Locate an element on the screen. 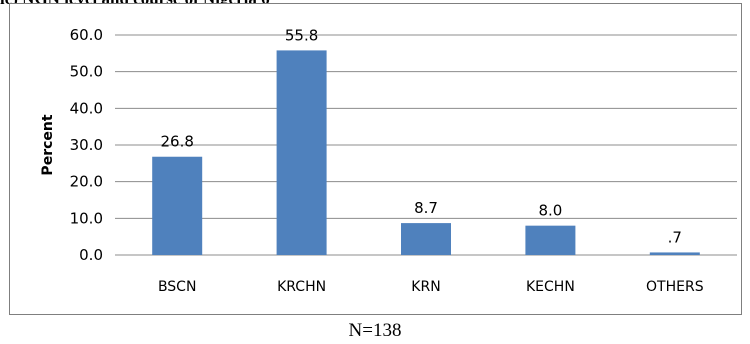 Image resolution: width=750 pixels, height=344 pixels. y-axis-ticks: 0.0 10.0 20.0 30.0 40.0 50.0 60.0 is located at coordinates (86, 145).